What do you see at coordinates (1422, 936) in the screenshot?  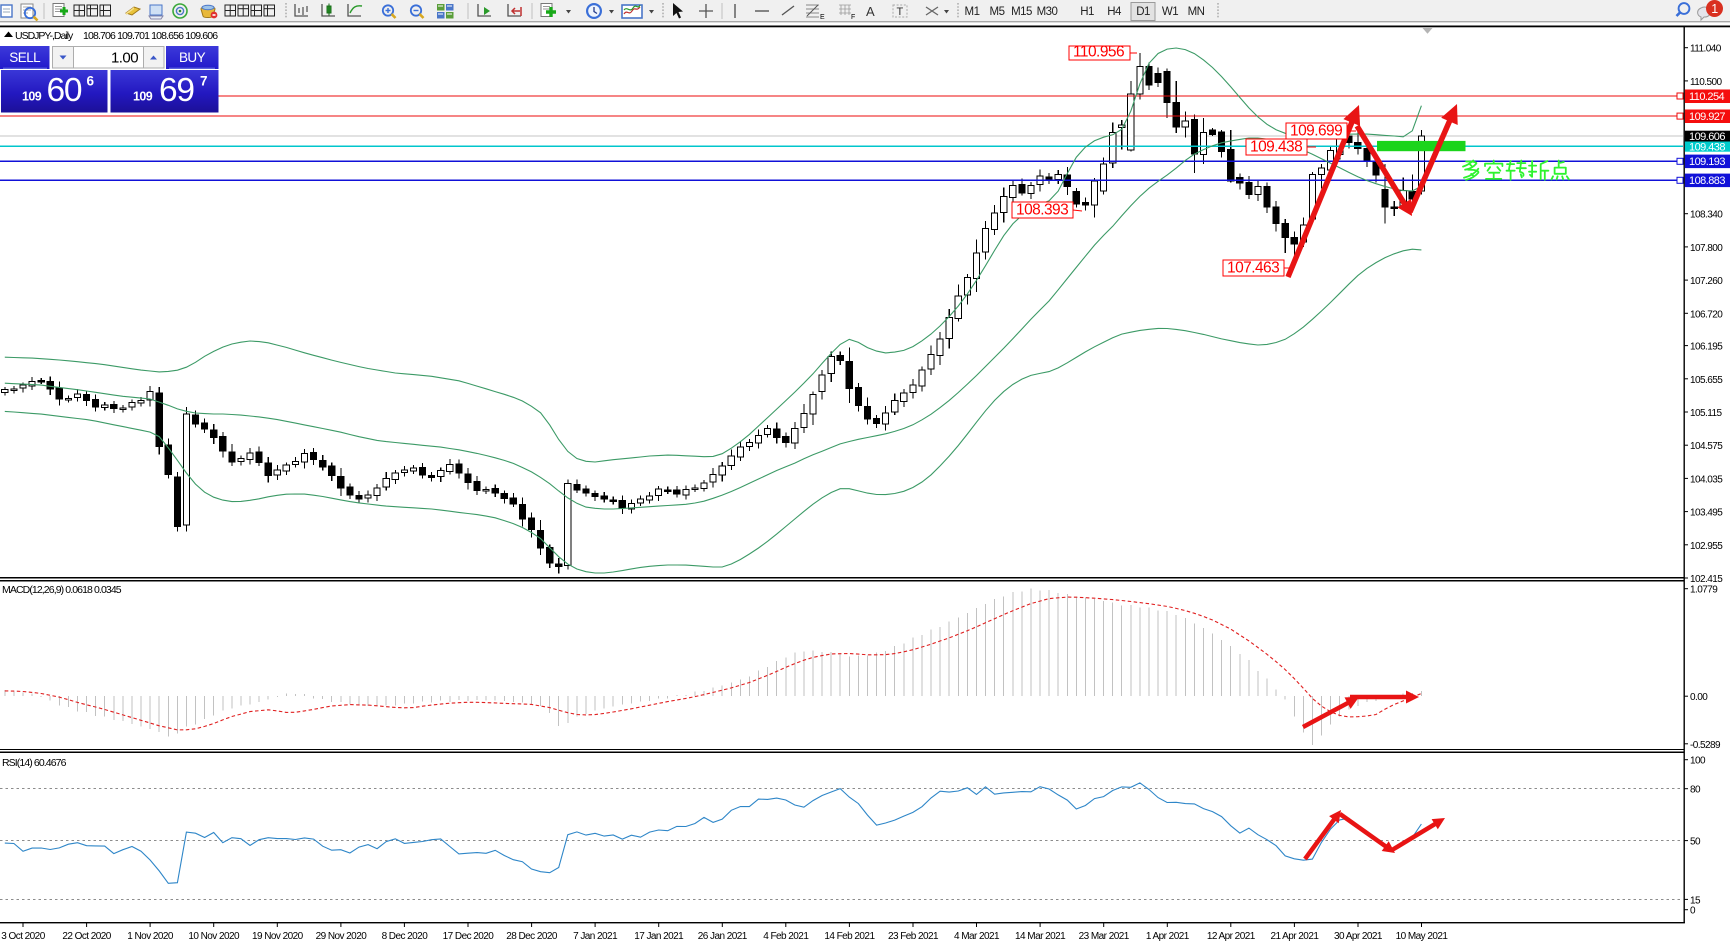 I see `svg-text: 10 May 2021` at bounding box center [1422, 936].